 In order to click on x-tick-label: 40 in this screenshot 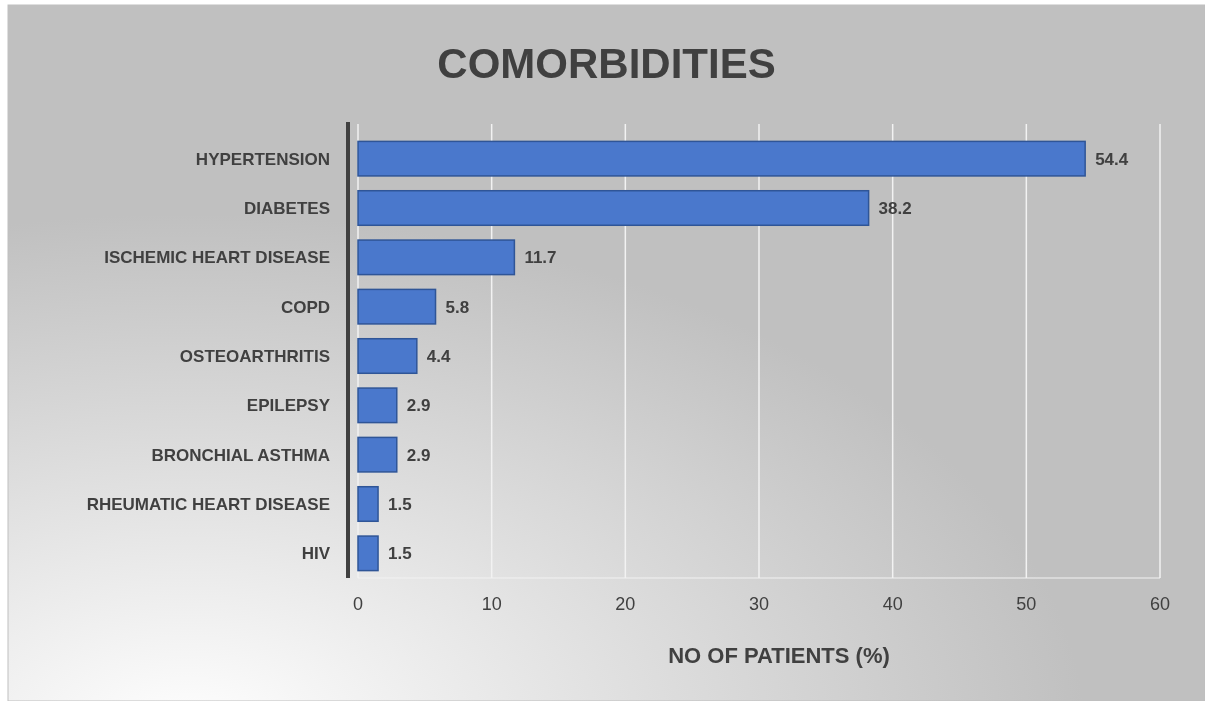, I will do `click(892, 604)`.